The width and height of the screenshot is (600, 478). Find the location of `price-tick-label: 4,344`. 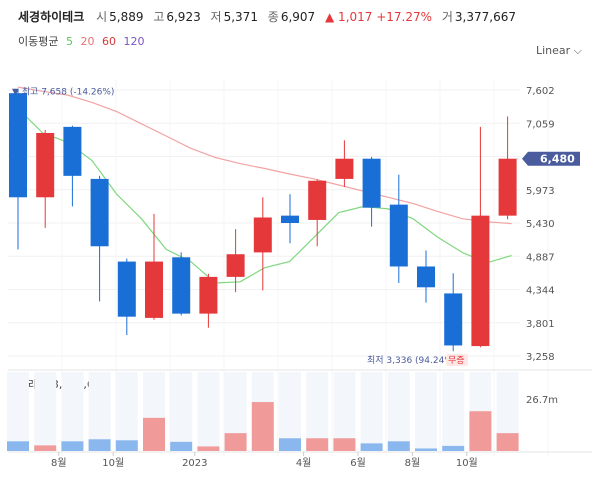

price-tick-label: 4,344 is located at coordinates (540, 291).